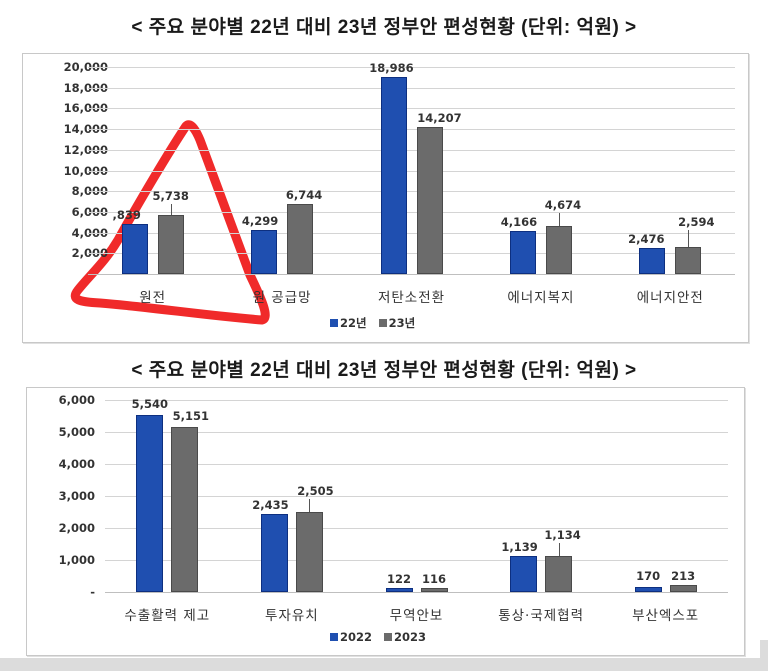 The image size is (768, 671). What do you see at coordinates (666, 616) in the screenshot?
I see `category-label: 부산엑스포` at bounding box center [666, 616].